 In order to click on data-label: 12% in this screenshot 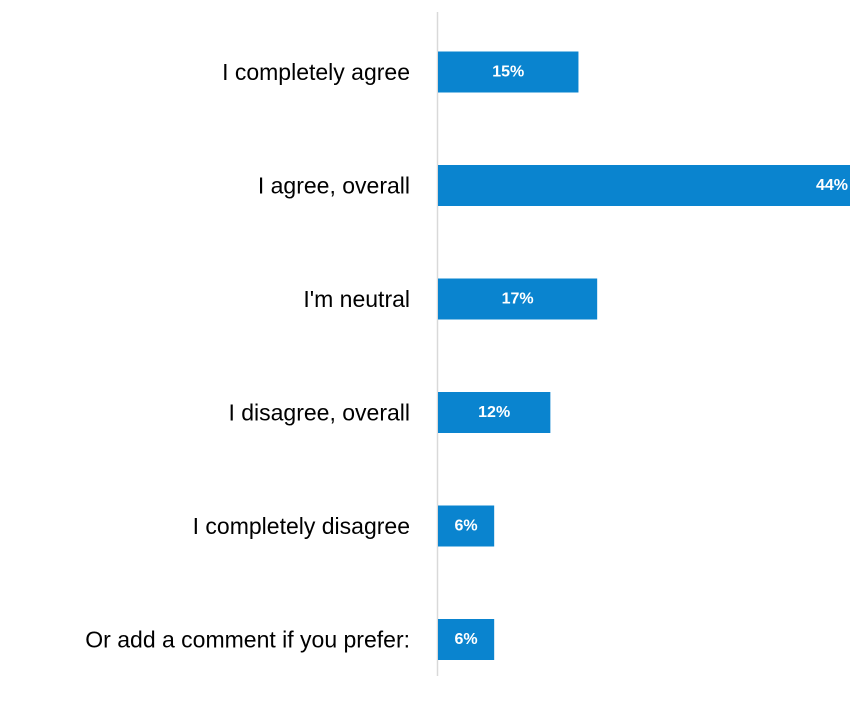, I will do `click(494, 412)`.